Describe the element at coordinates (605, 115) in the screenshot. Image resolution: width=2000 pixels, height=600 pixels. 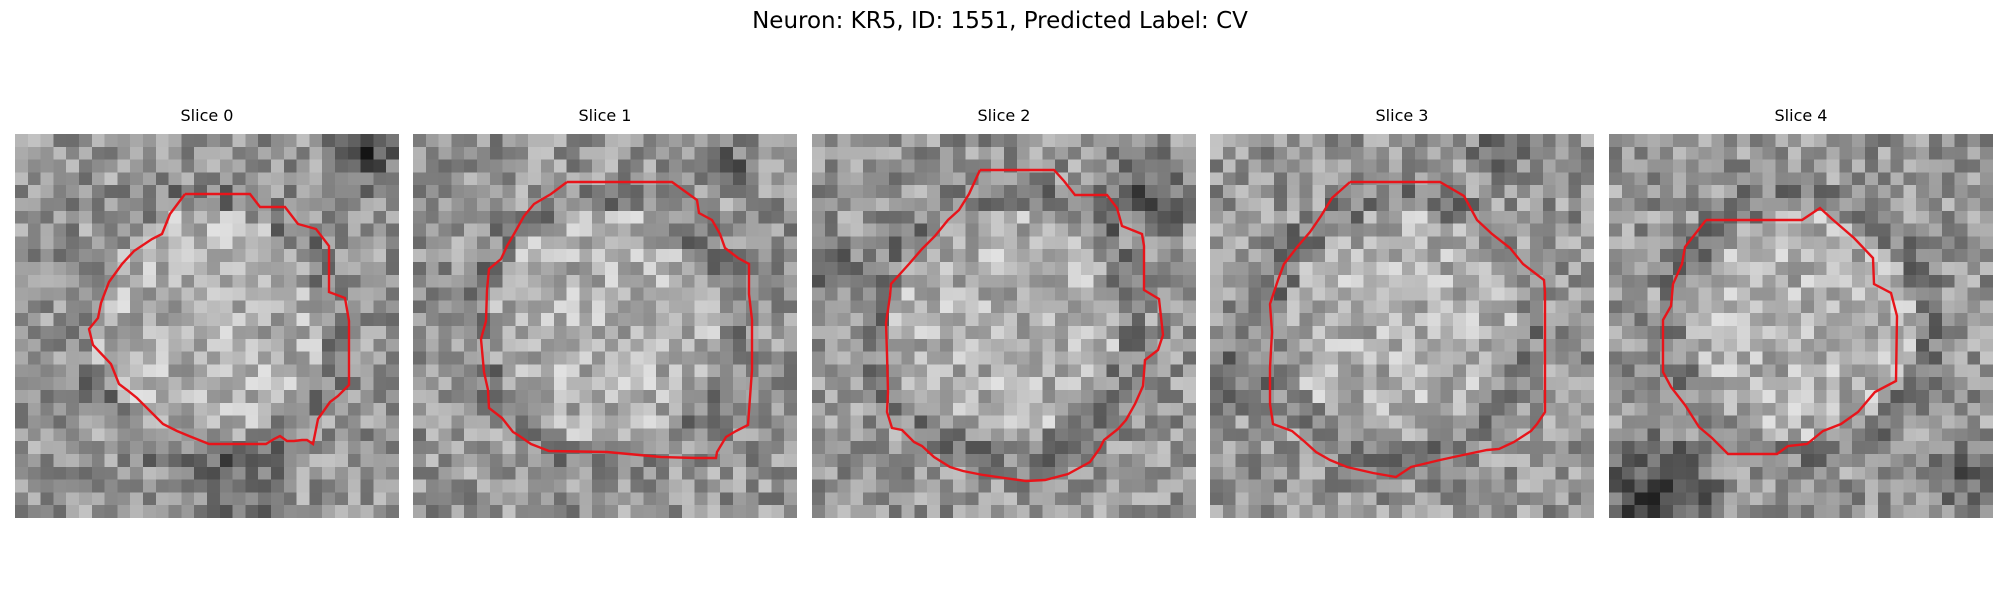
I see `slice-title: Slice 1` at that location.